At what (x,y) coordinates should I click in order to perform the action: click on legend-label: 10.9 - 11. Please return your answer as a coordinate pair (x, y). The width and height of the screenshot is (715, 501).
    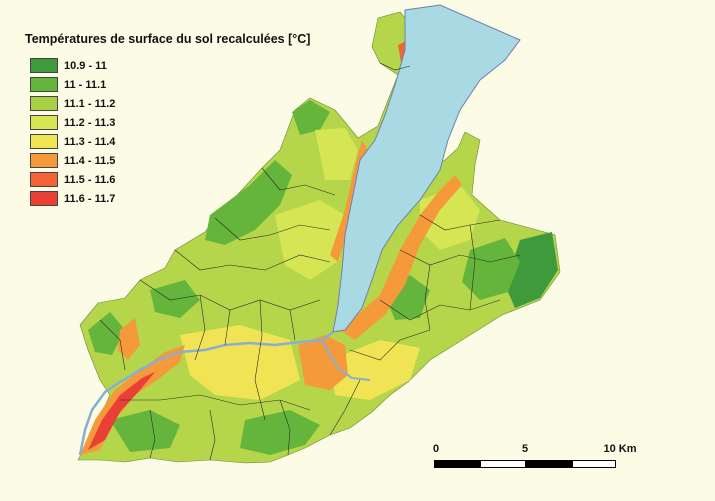
    Looking at the image, I should click on (85, 66).